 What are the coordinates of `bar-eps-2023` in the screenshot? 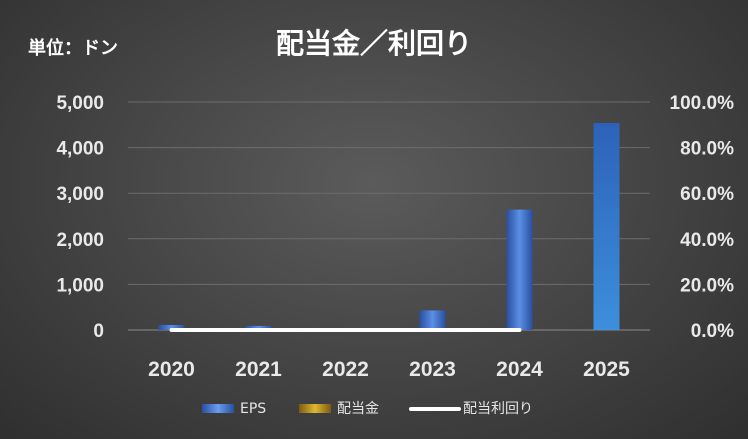 It's located at (432, 320).